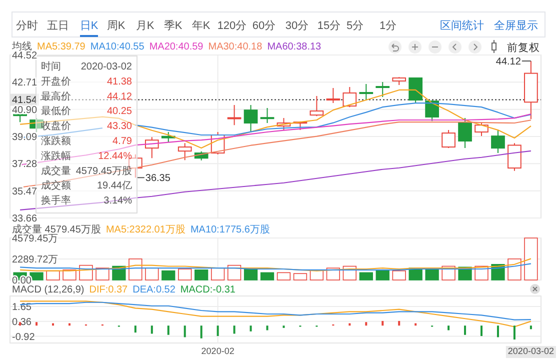 Image resolution: width=558 pixels, height=359 pixels. Describe the element at coordinates (276, 266) in the screenshot. I see `line-series` at that location.